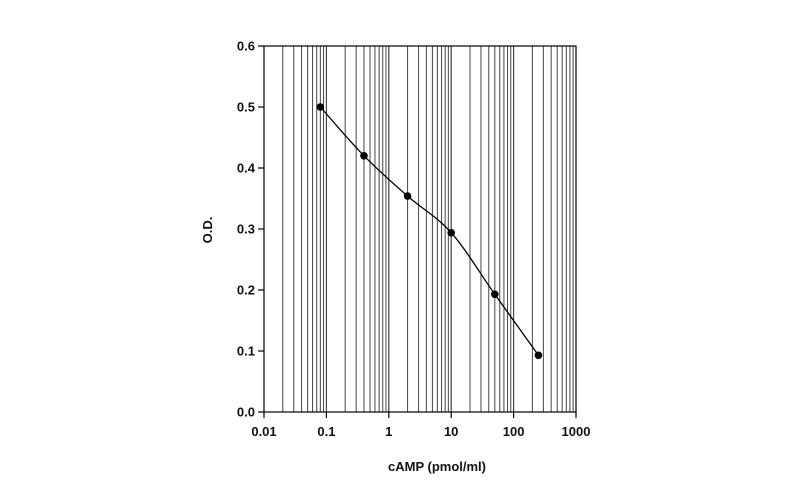  I want to click on y-tick-label: 0.6, so click(246, 46).